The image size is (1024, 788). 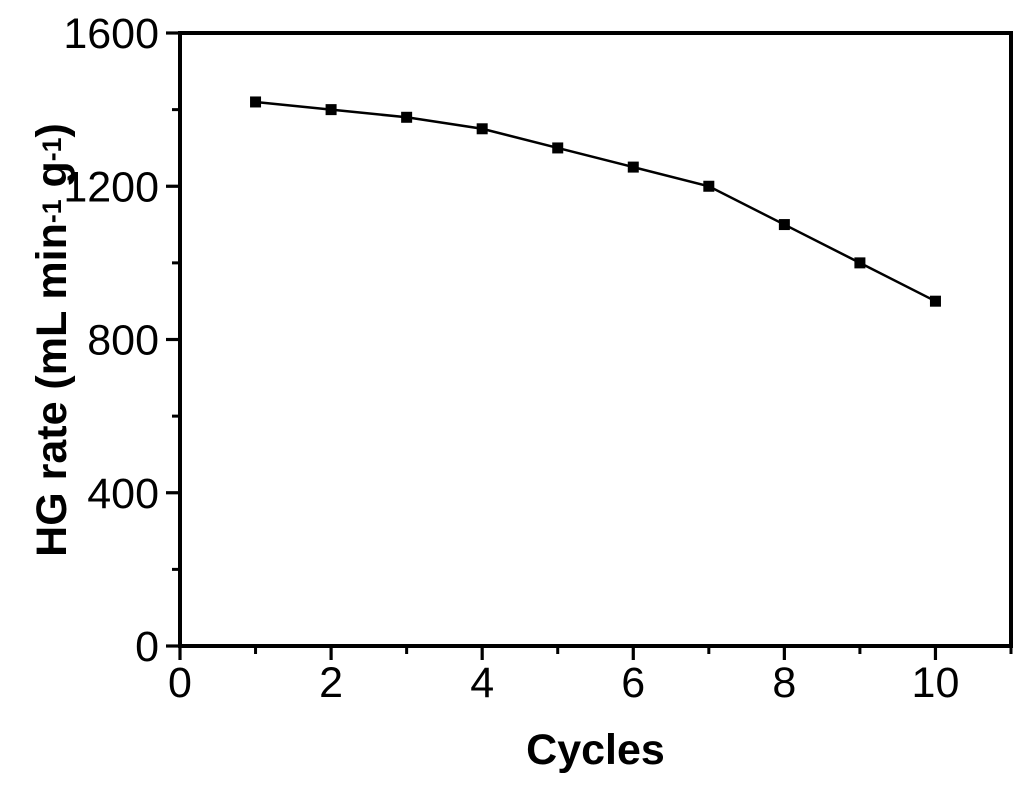 I want to click on x-tick-label: 8, so click(x=784, y=683).